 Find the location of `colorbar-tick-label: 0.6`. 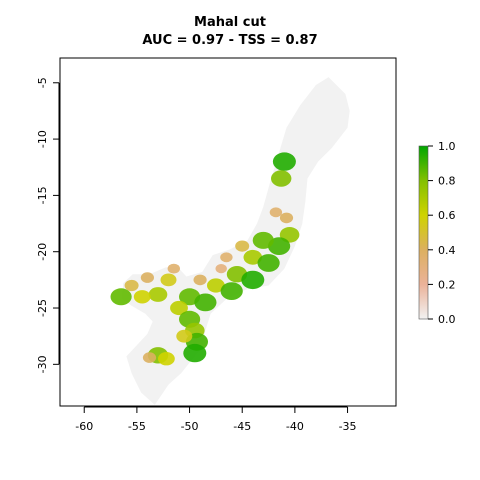

colorbar-tick-label: 0.6 is located at coordinates (447, 215).